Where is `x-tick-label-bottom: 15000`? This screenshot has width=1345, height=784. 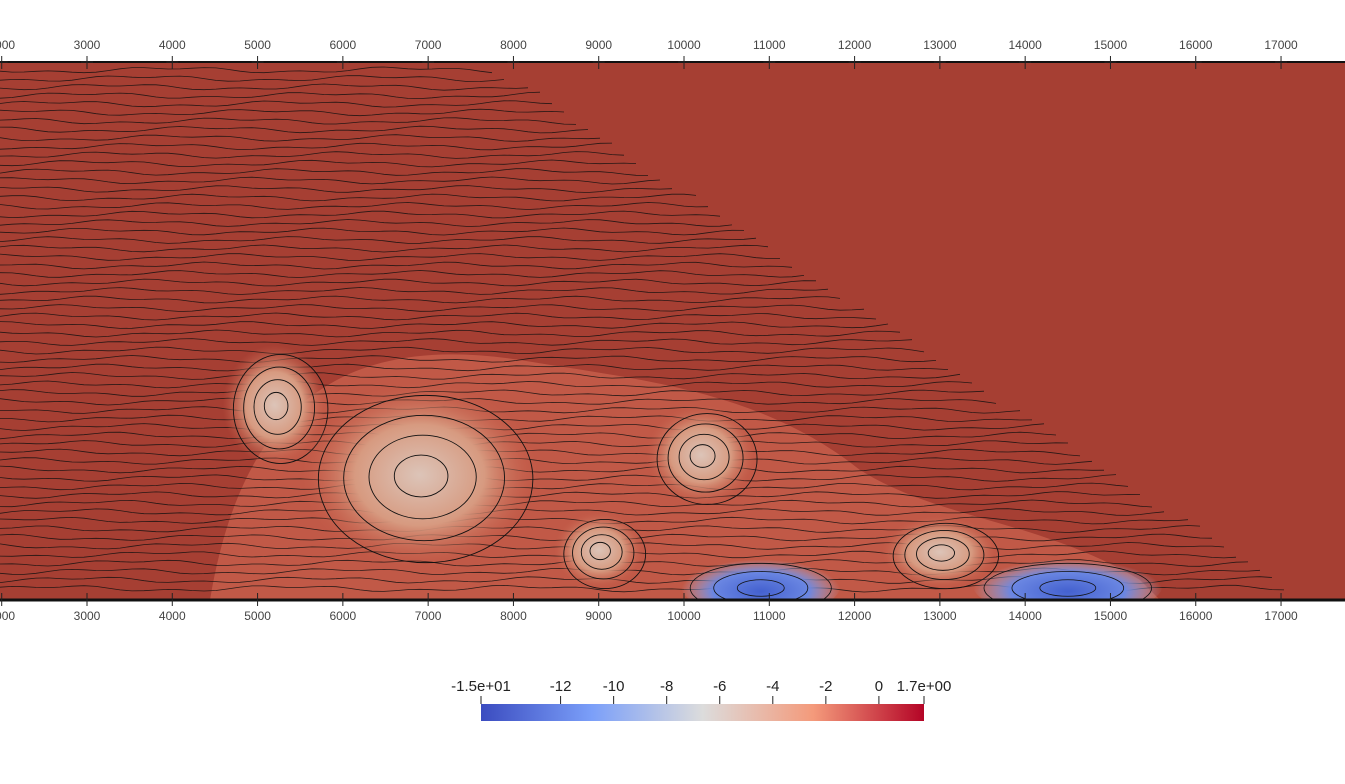 x-tick-label-bottom: 15000 is located at coordinates (1111, 616).